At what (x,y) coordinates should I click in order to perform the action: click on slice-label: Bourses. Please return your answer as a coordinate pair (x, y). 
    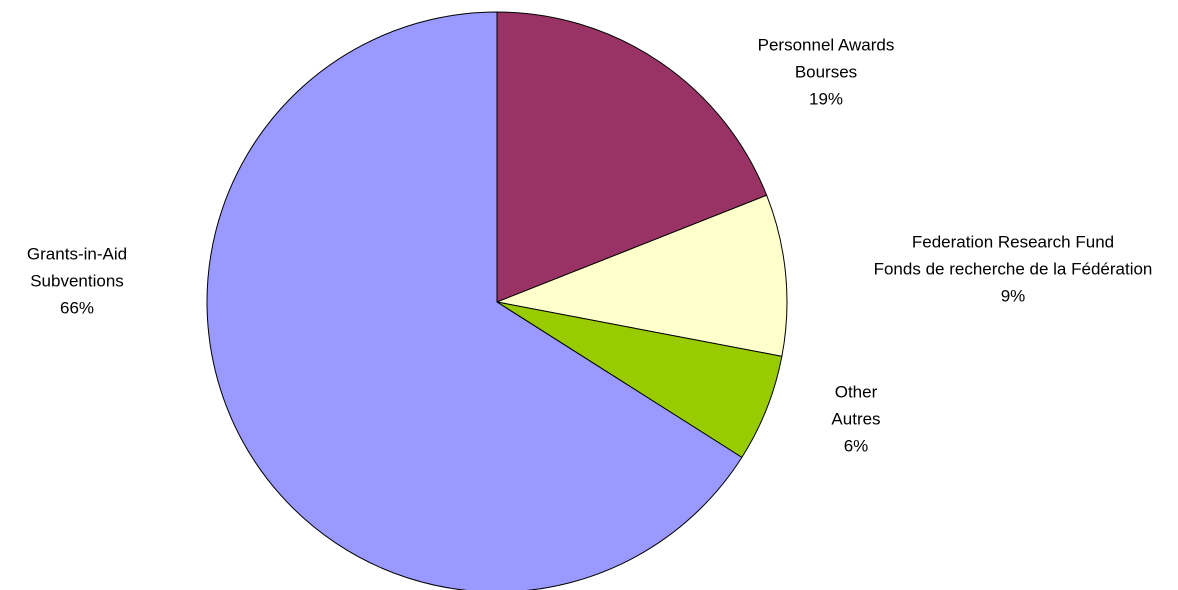
    Looking at the image, I should click on (826, 71).